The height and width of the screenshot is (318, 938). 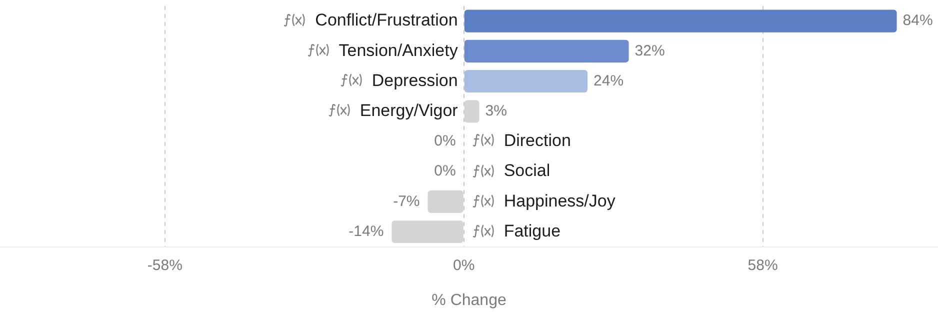 What do you see at coordinates (560, 200) in the screenshot?
I see `y-tick-label: Happiness/Joy` at bounding box center [560, 200].